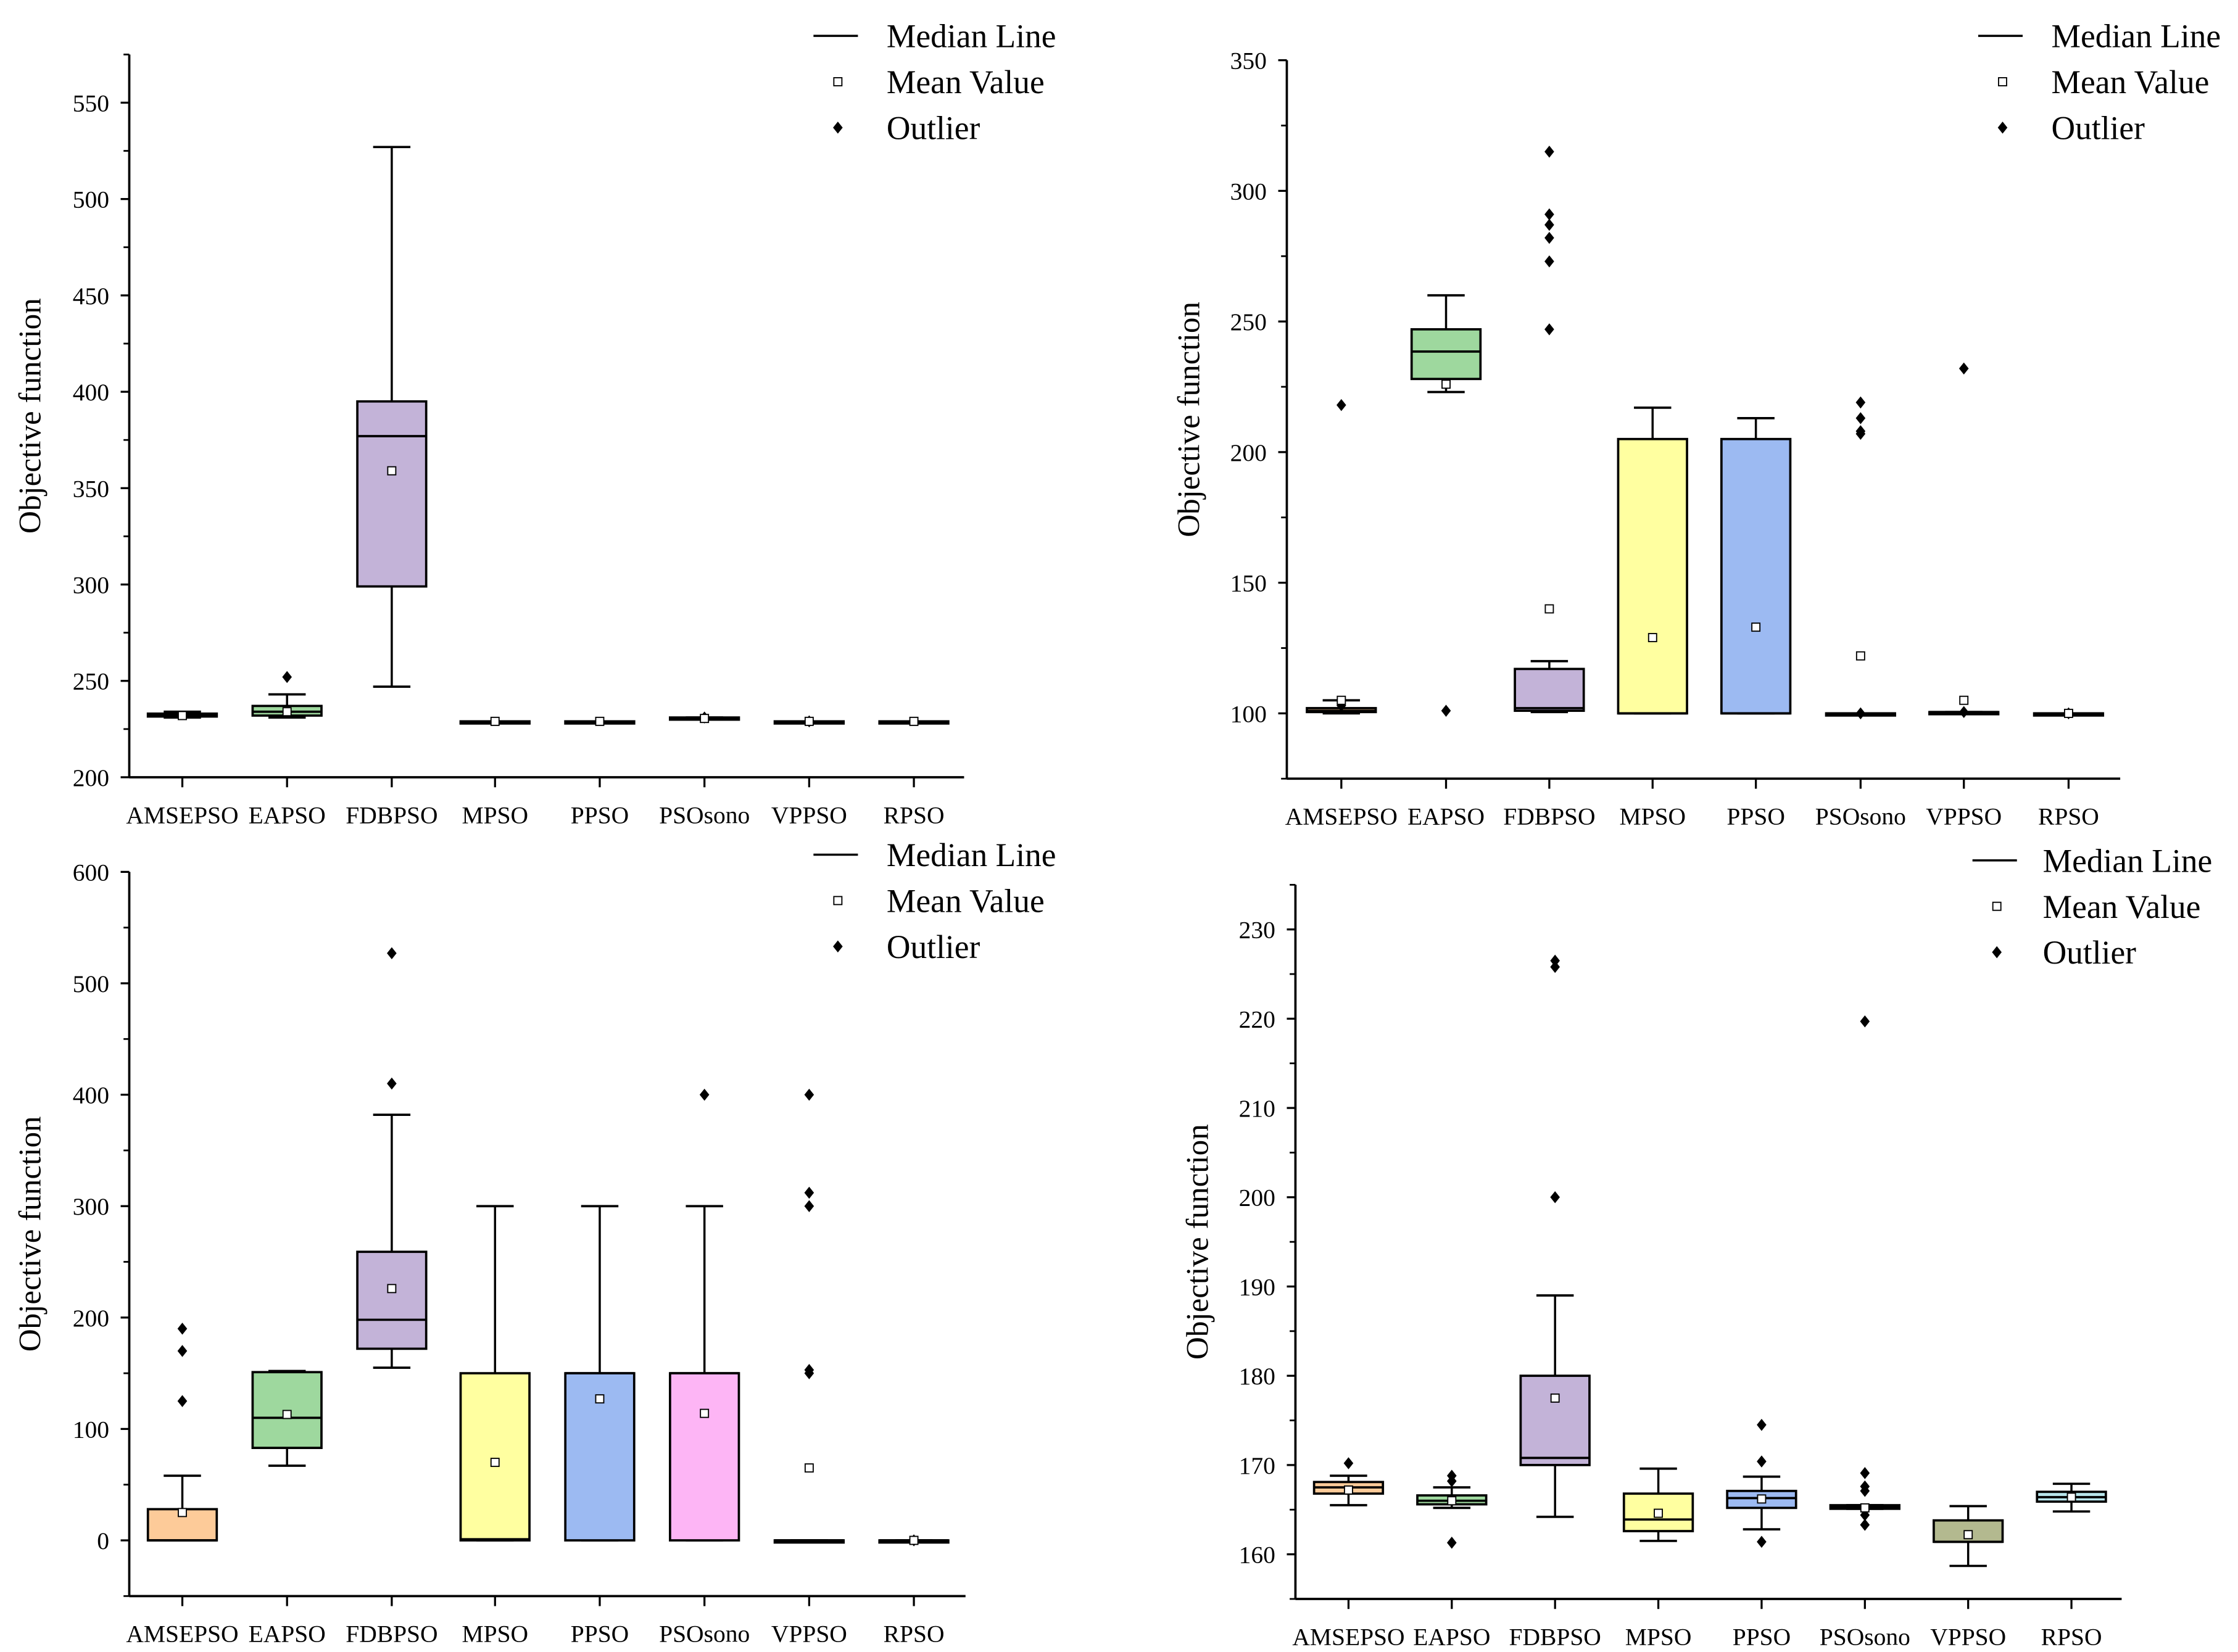 The width and height of the screenshot is (2238, 1652). I want to click on x-tick-label: VPPSO, so click(809, 1634).